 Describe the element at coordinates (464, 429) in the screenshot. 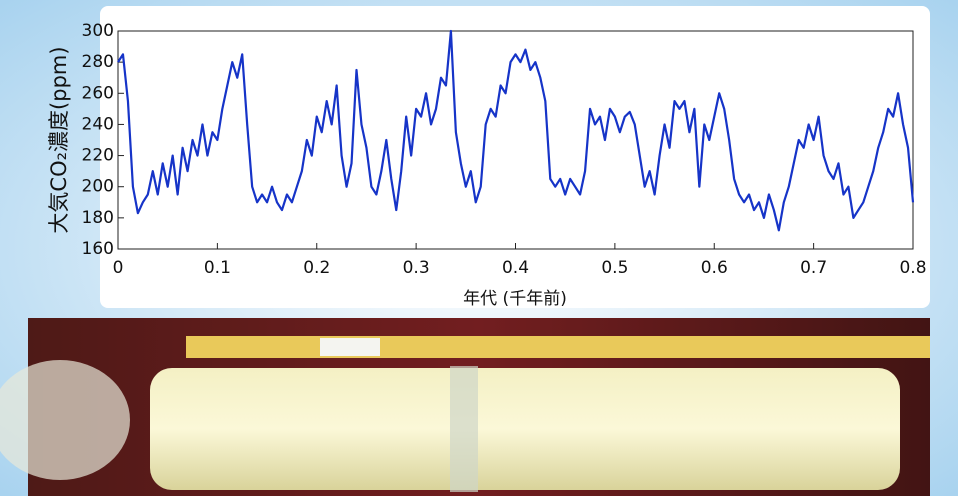

I see `core-band` at that location.